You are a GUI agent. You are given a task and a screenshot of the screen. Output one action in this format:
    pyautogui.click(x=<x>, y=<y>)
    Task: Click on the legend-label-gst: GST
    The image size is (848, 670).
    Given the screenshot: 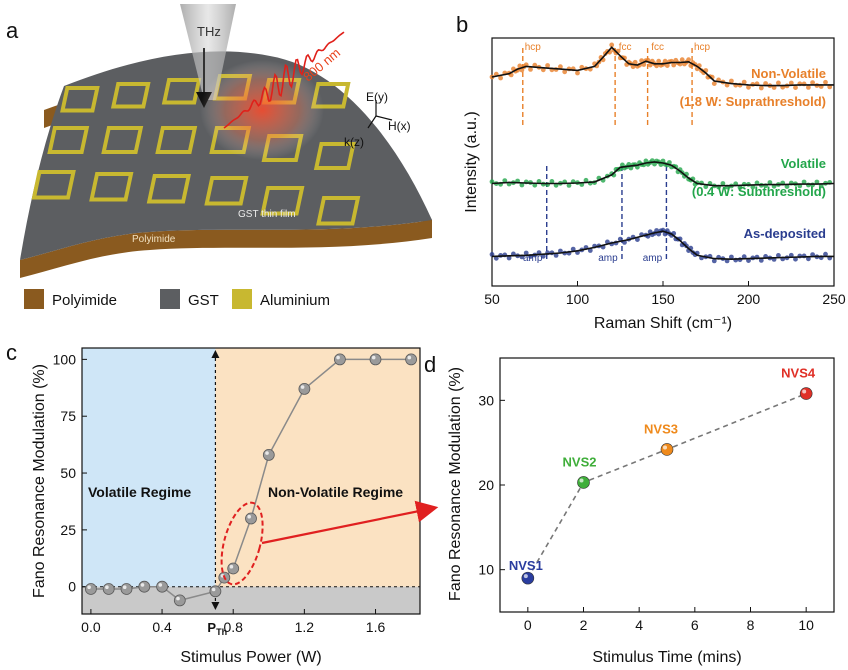 What is the action you would take?
    pyautogui.click(x=203, y=300)
    